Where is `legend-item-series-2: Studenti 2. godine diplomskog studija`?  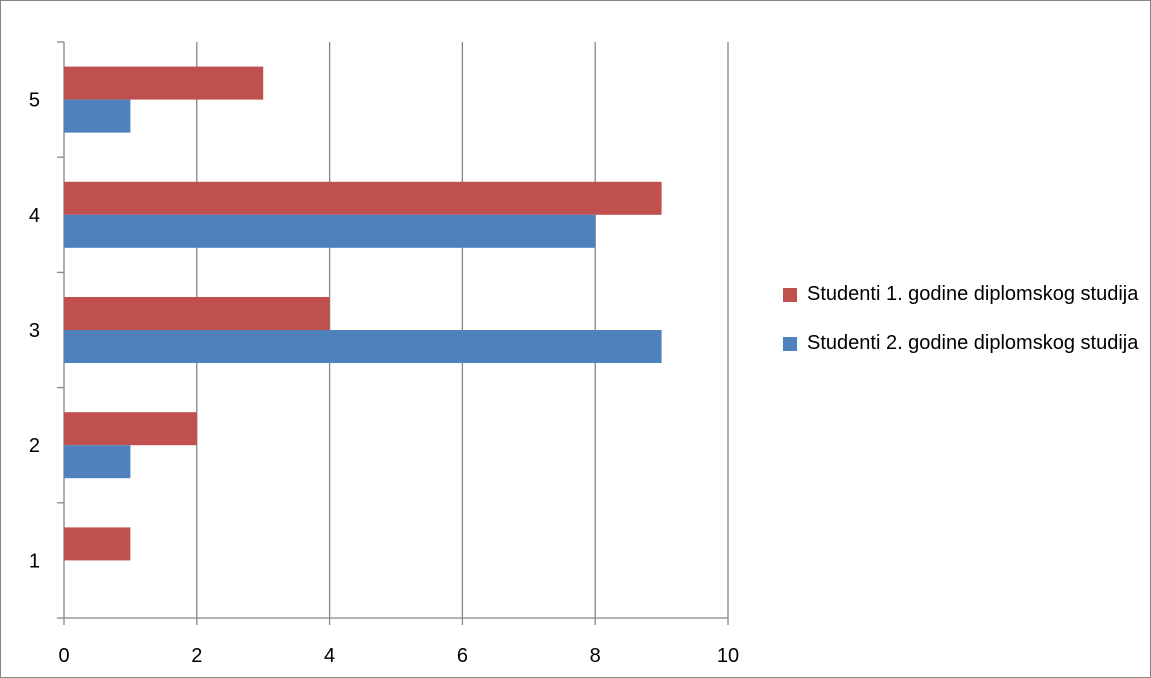 legend-item-series-2: Studenti 2. godine diplomskog studija is located at coordinates (963, 343).